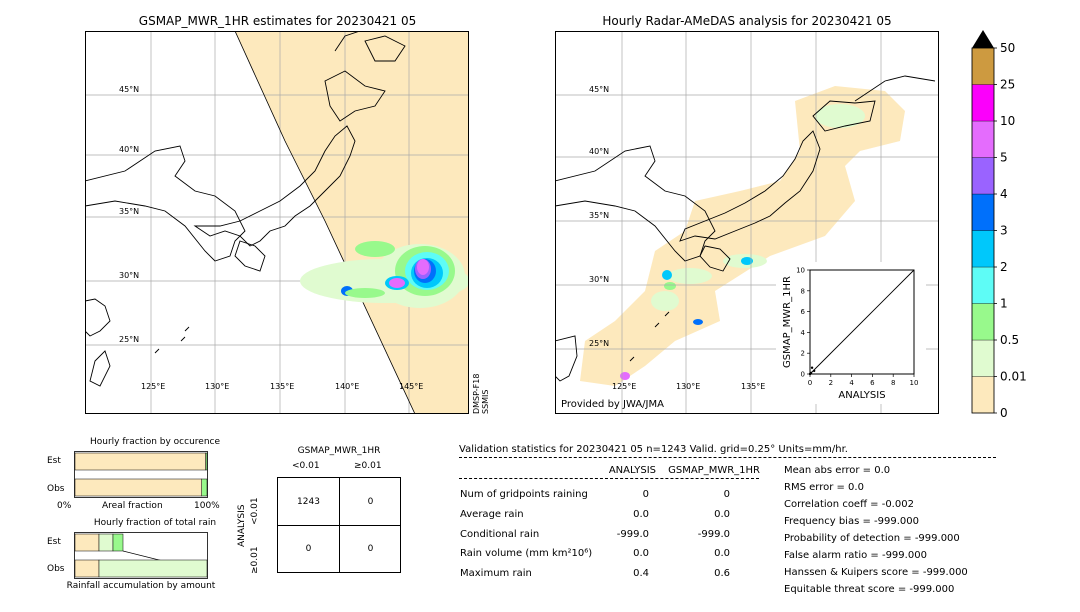 This screenshot has width=1080, height=612. Describe the element at coordinates (54, 461) in the screenshot. I see `occ-est-label: Est` at that location.